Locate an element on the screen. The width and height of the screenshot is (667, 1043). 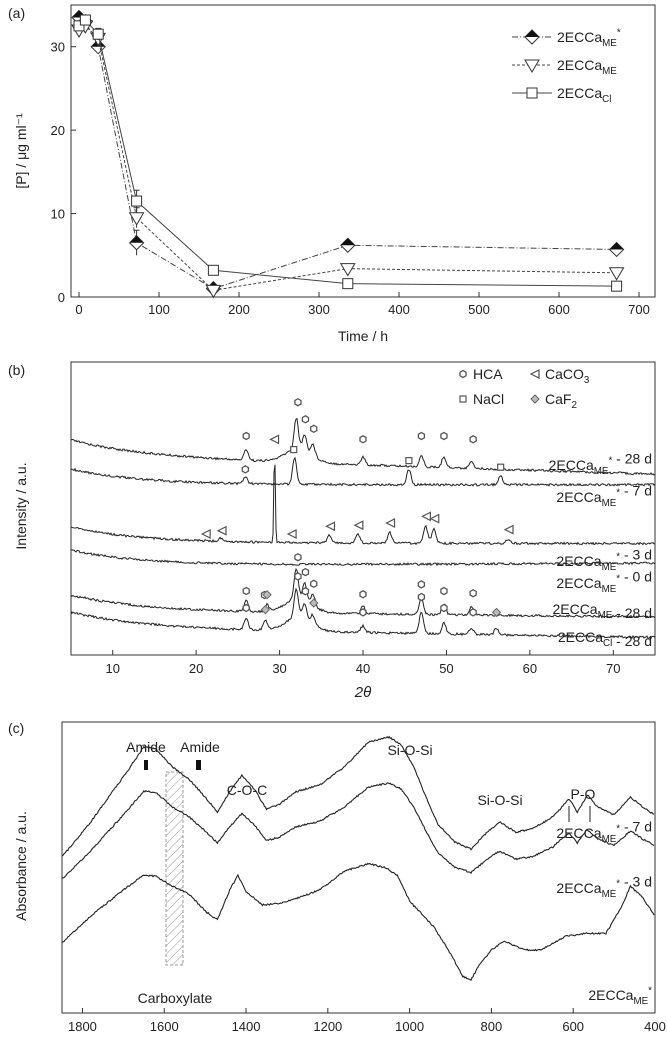
x-tick-label: 1000 is located at coordinates (409, 1026).